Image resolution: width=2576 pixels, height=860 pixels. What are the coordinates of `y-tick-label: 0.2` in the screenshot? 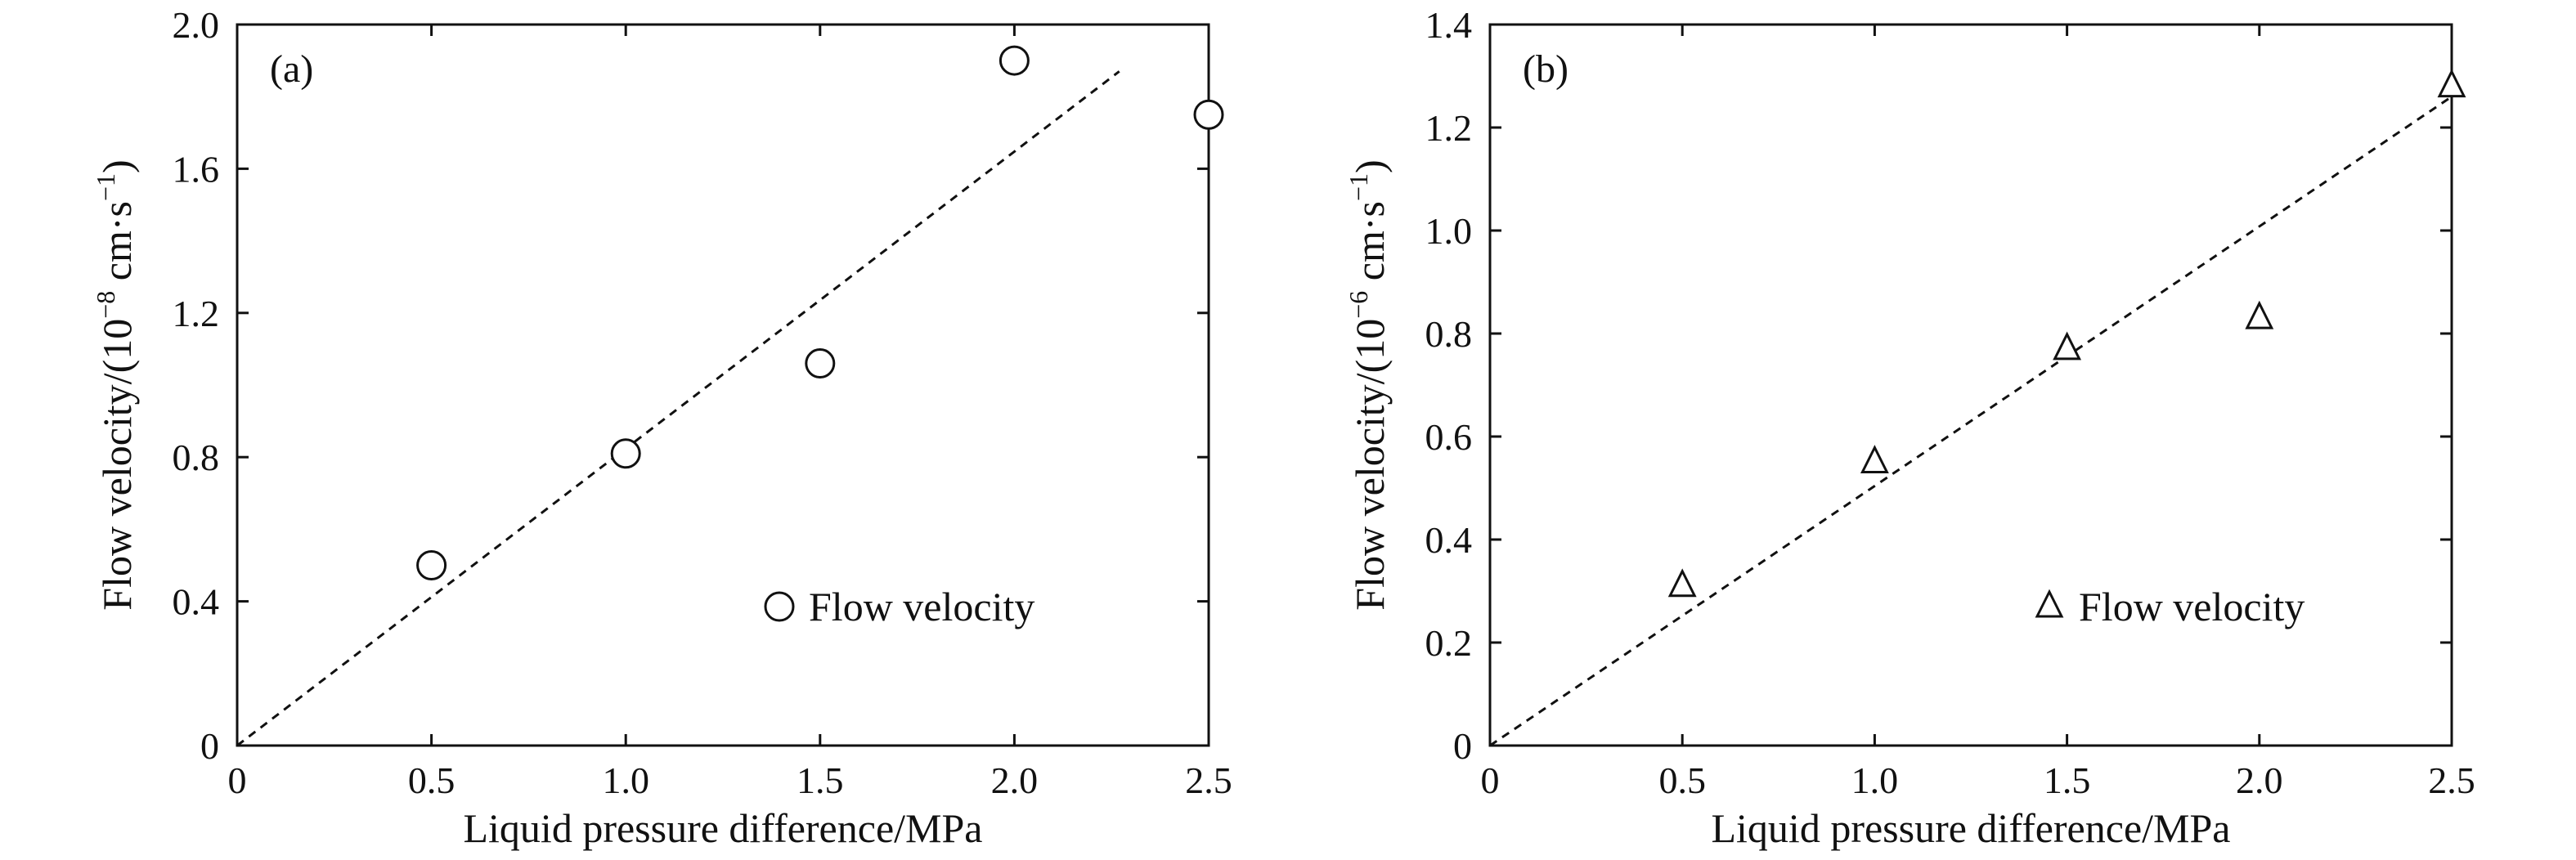 It's located at (1449, 643).